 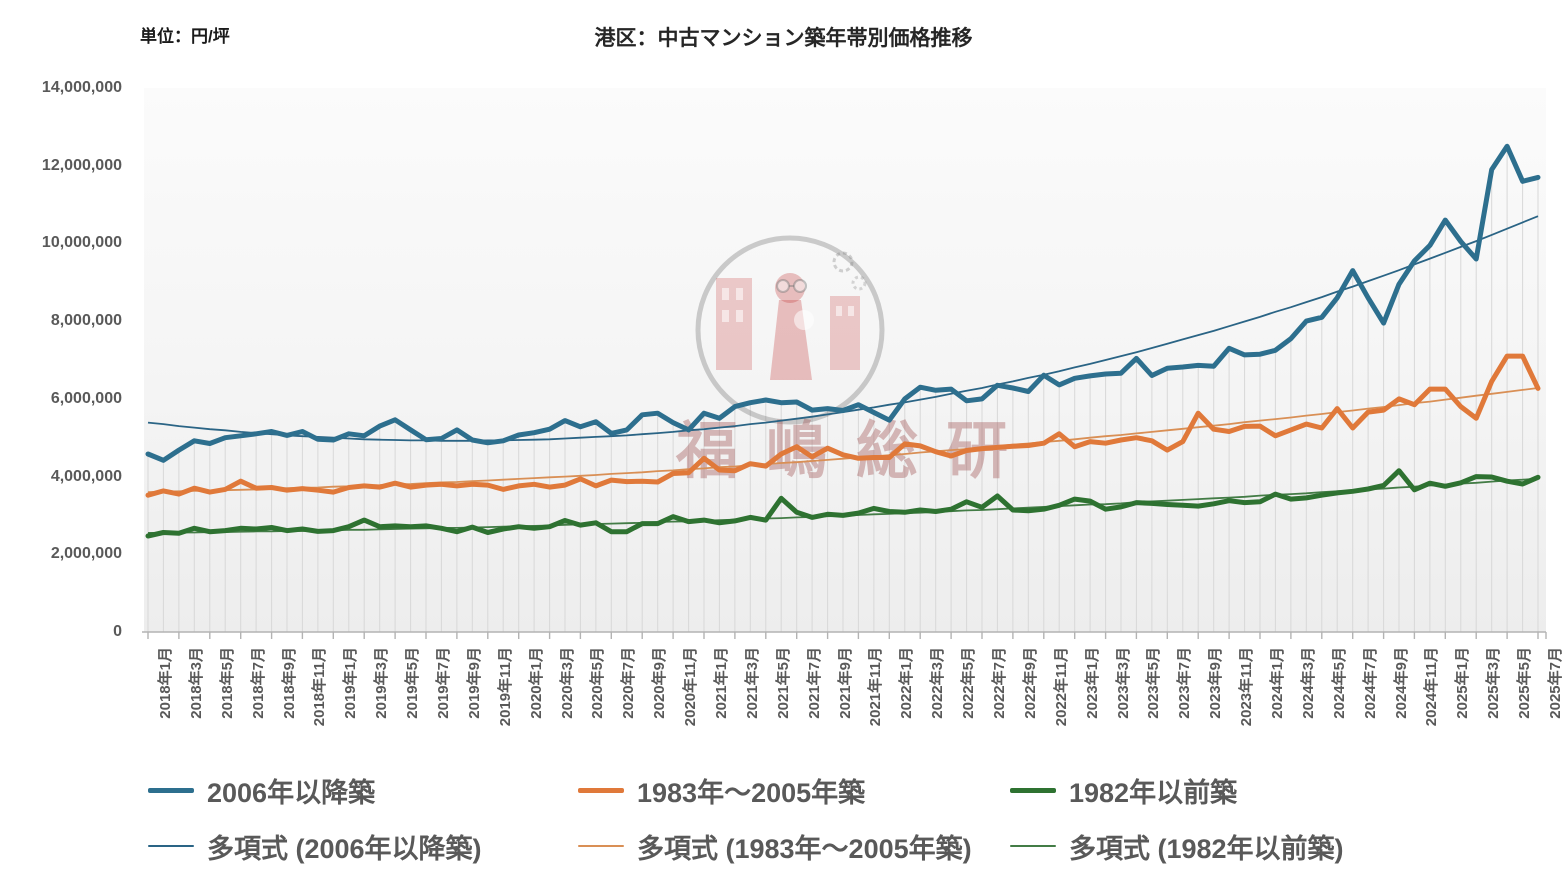 I want to click on x-tick-label: 2020年5月, so click(x=598, y=683).